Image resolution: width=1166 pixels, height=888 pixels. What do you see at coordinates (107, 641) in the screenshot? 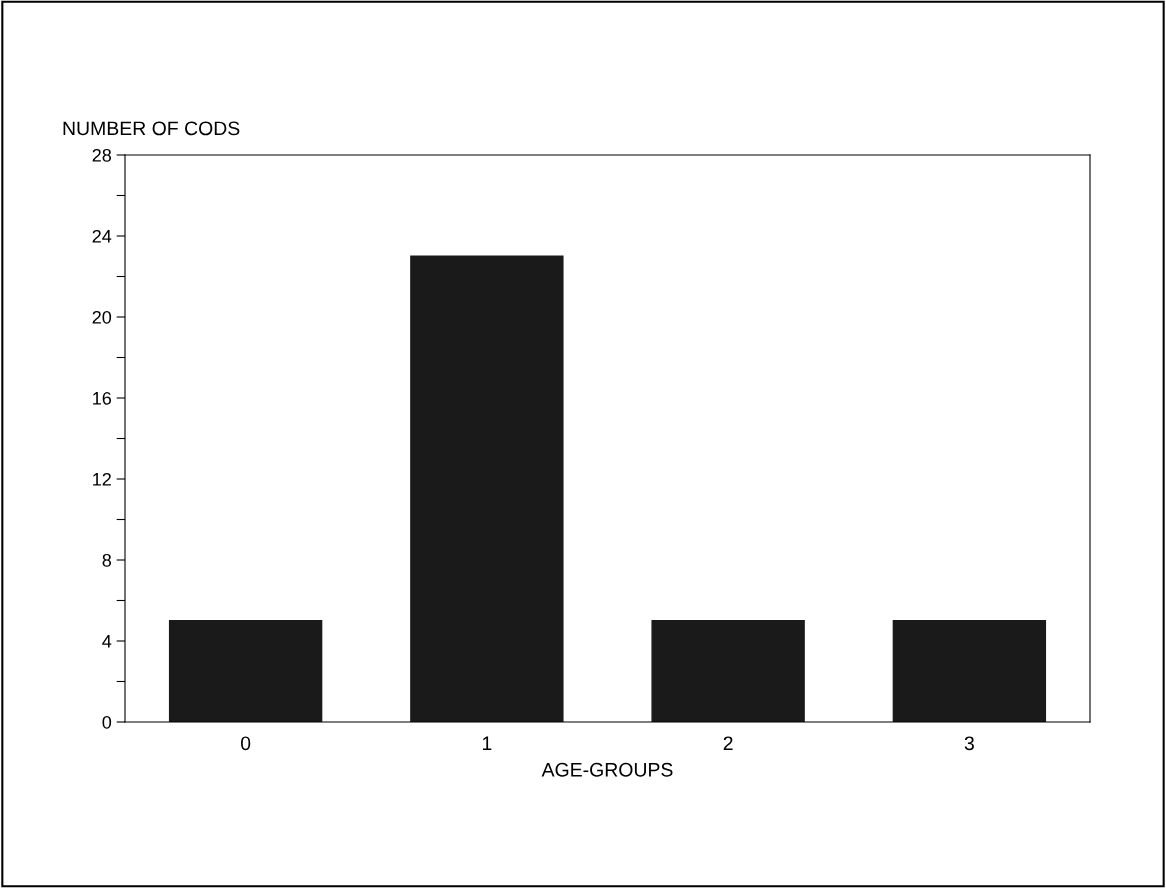
I see `y-tick-label: 4` at bounding box center [107, 641].